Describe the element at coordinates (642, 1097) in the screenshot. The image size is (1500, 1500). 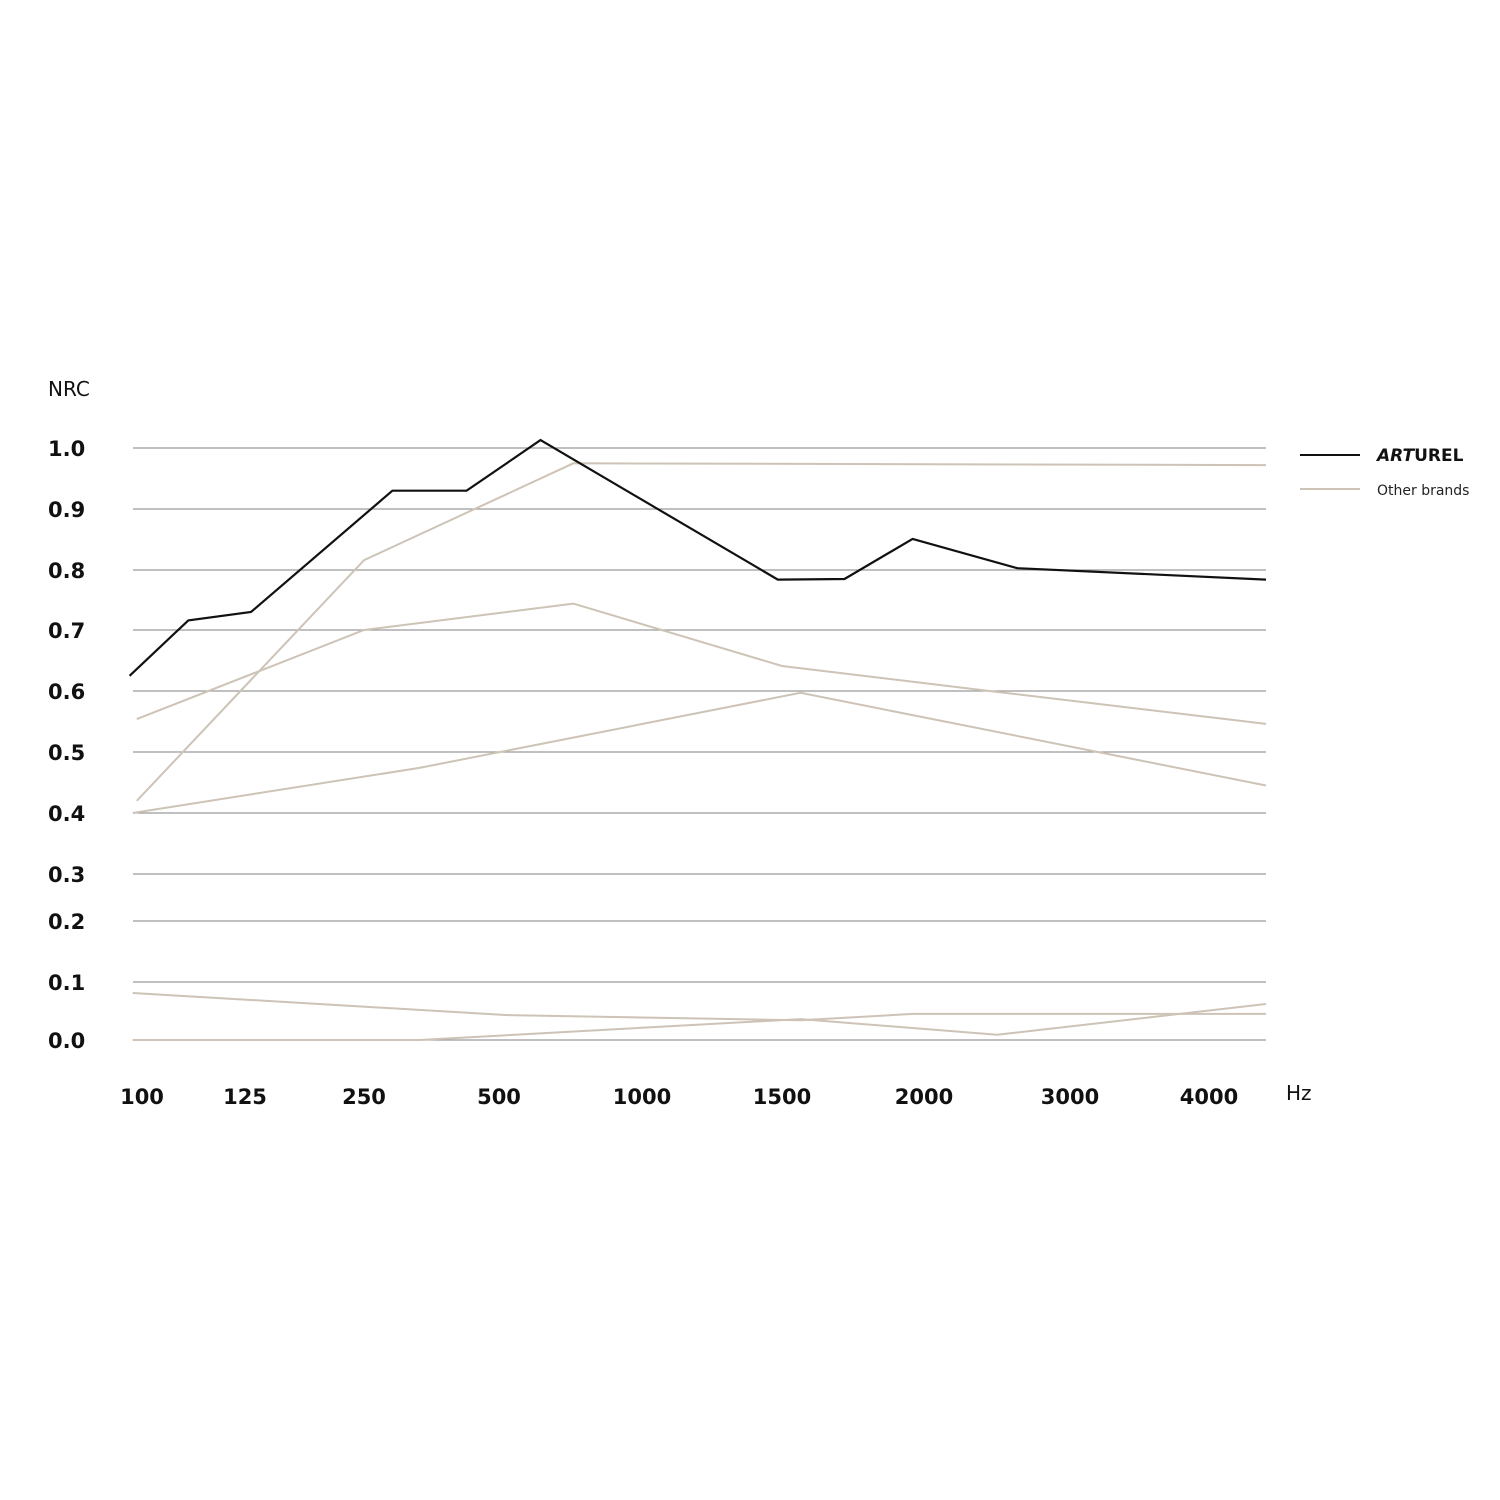
I see `x-tick-label: 1000` at that location.